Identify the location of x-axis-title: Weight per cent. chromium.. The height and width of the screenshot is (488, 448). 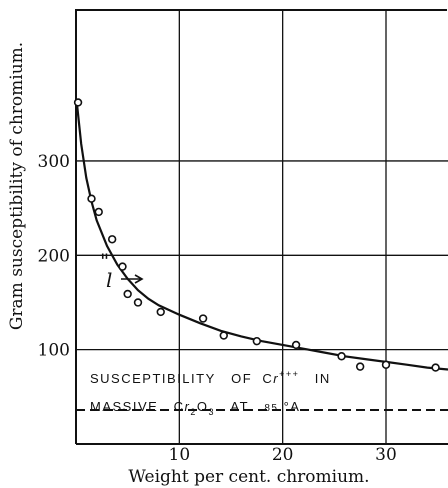
(248, 477).